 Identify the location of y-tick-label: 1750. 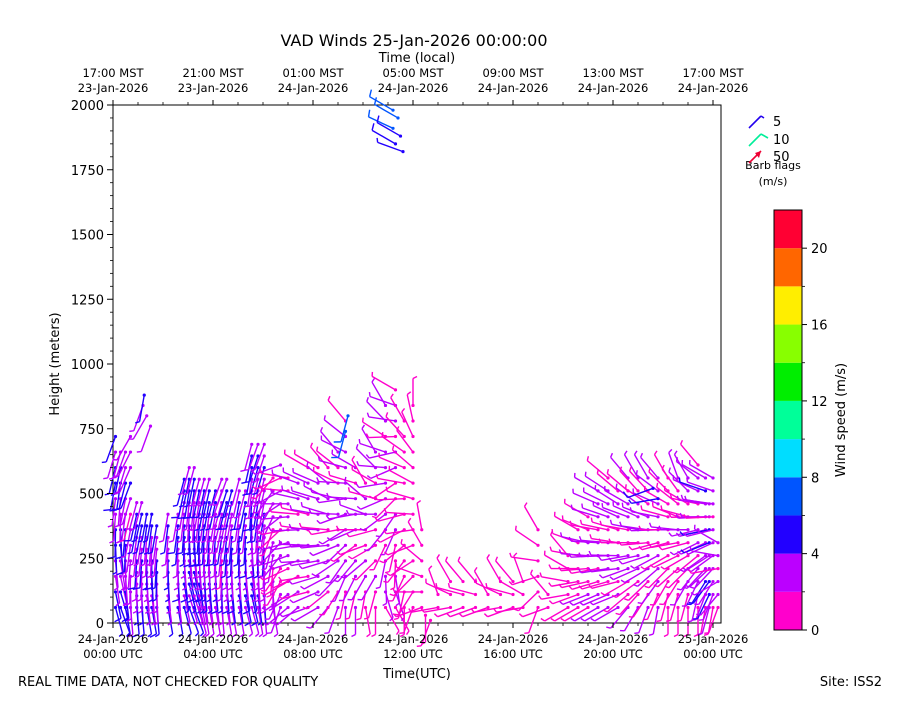
(87, 171).